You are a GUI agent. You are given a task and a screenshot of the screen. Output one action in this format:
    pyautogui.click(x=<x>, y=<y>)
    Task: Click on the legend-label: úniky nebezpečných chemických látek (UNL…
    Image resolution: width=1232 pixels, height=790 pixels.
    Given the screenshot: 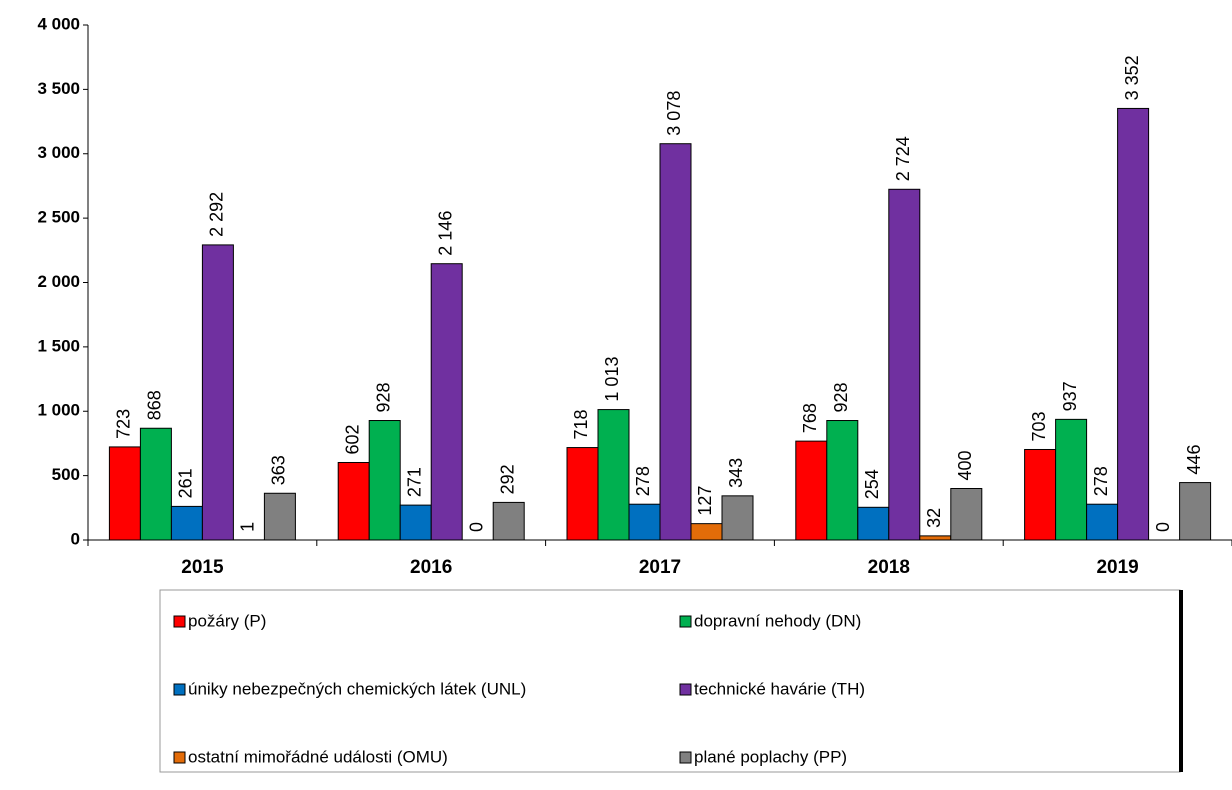 What is the action you would take?
    pyautogui.click(x=357, y=688)
    